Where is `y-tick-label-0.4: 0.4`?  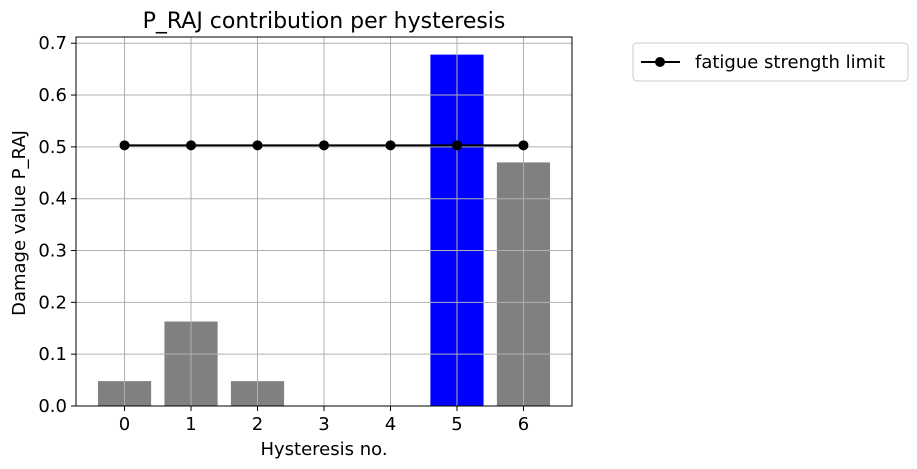
y-tick-label-0.4: 0.4 is located at coordinates (52, 199).